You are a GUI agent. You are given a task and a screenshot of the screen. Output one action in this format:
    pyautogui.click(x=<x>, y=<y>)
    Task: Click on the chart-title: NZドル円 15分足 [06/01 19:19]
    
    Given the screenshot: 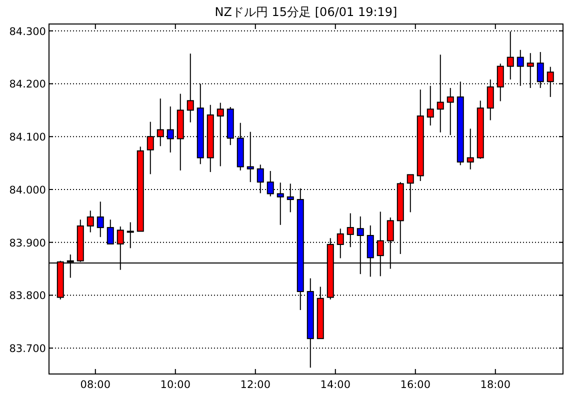 What is the action you would take?
    pyautogui.click(x=306, y=12)
    